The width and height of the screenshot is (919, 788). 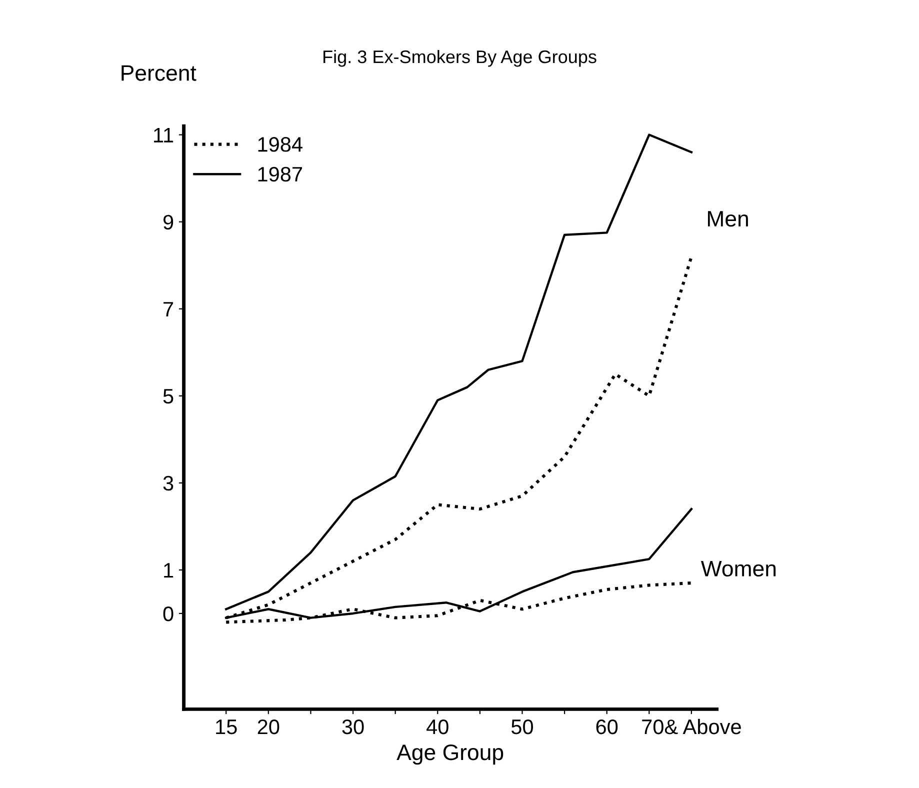 I want to click on x-tick-label: 15, so click(x=226, y=727).